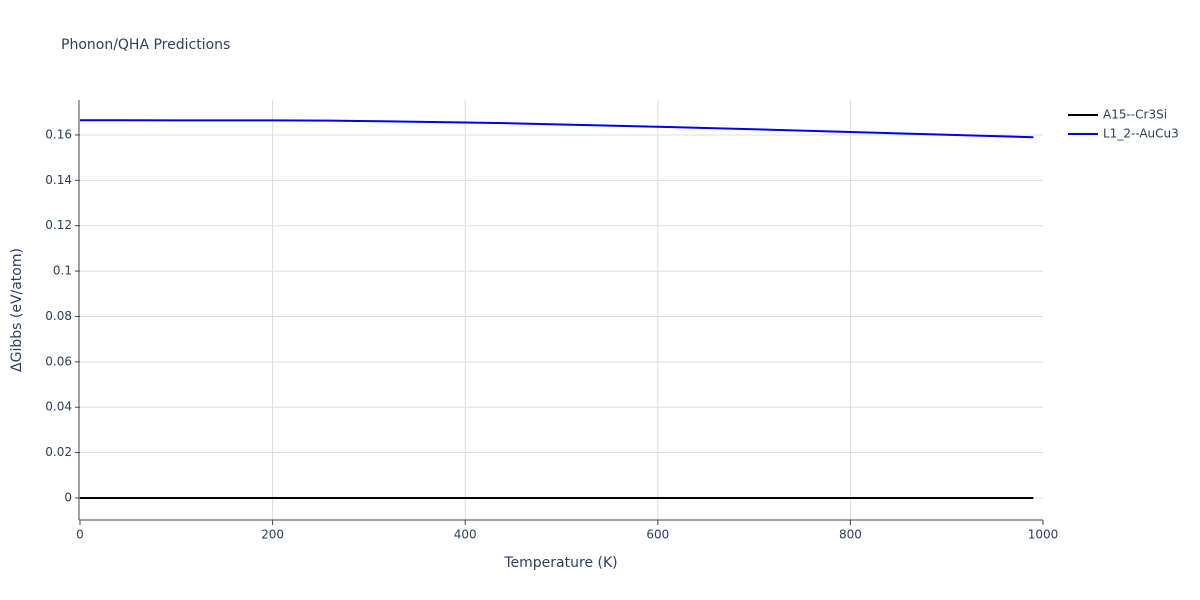 The height and width of the screenshot is (600, 1200). What do you see at coordinates (58, 452) in the screenshot?
I see `y-tick-label: 0.02` at bounding box center [58, 452].